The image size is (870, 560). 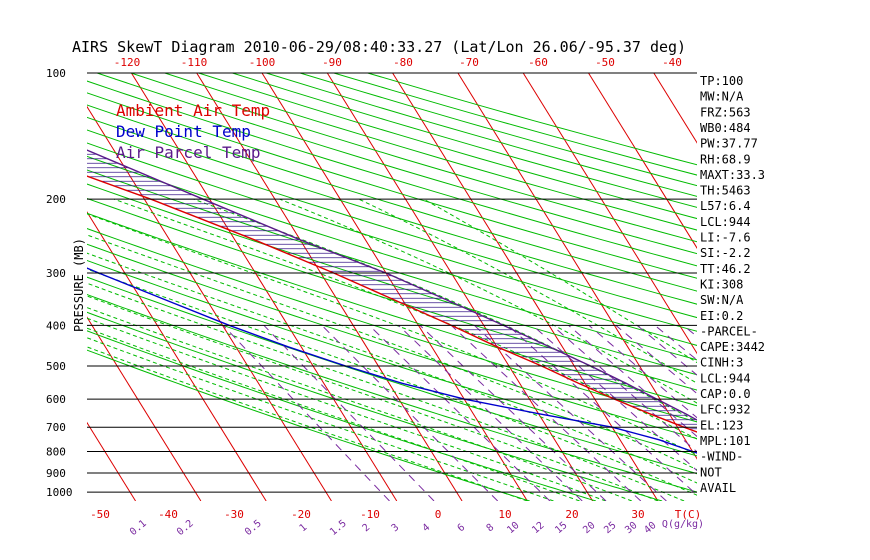 What do you see at coordinates (725, 128) in the screenshot?
I see `stability-index: WB0:484` at bounding box center [725, 128].